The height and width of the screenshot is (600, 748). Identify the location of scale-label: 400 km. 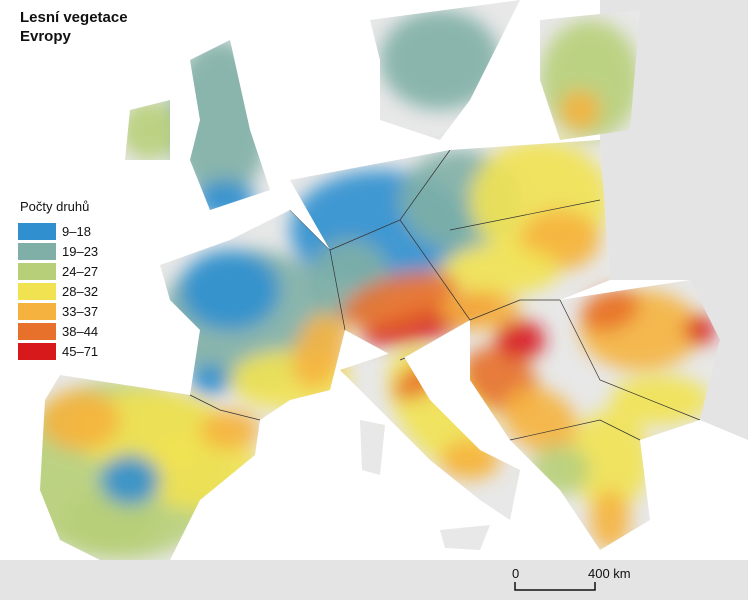
(609, 573).